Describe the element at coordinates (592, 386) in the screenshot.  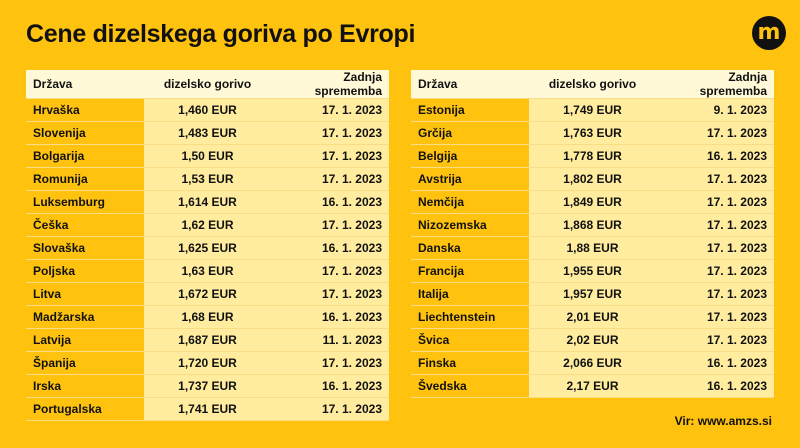
I see `table-row: Švedska 2,17 EUR 16. 1. 2023` at that location.